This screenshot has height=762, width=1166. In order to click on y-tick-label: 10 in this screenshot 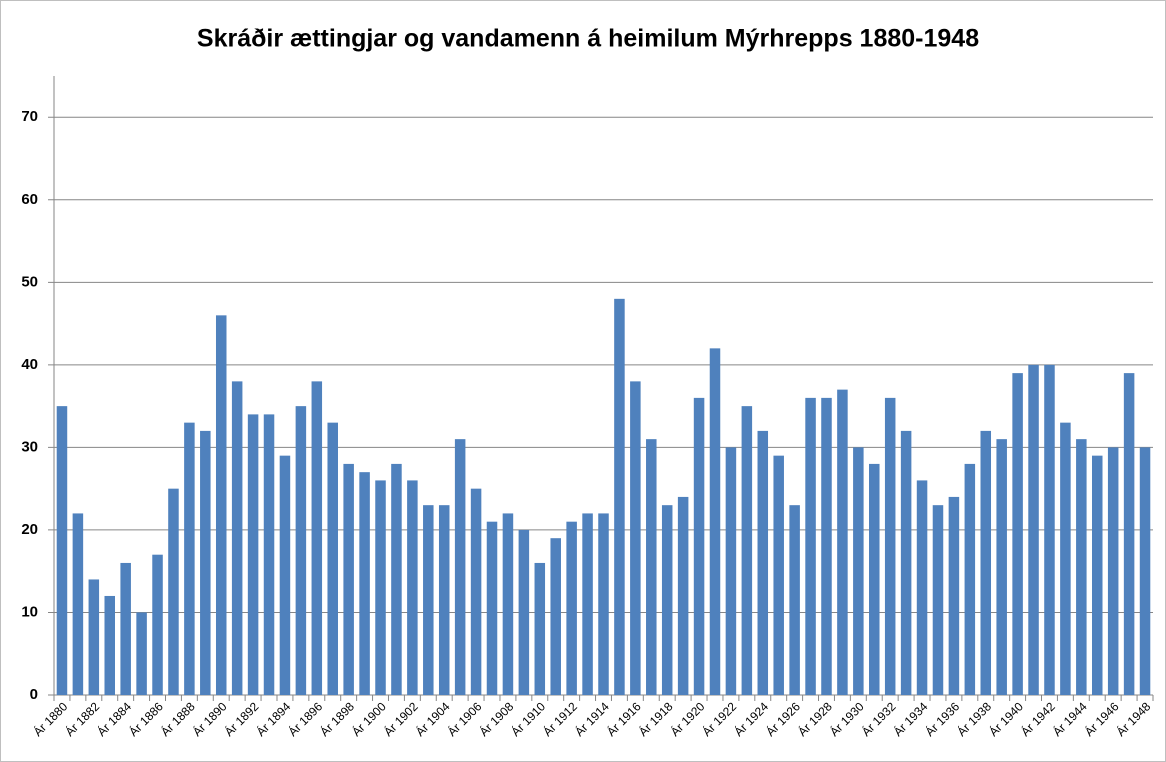, I will do `click(29, 611)`.